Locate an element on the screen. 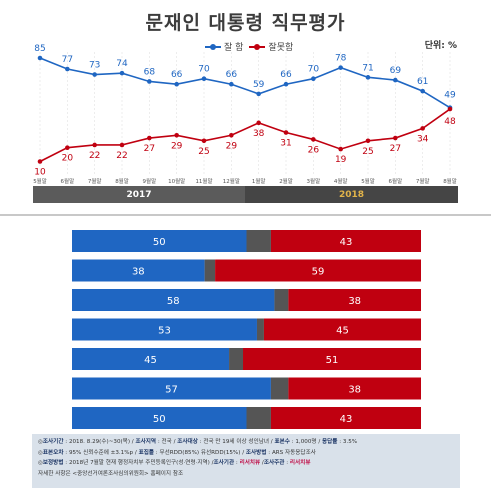 Image resolution: width=491 pixels, height=500 pixels. x-tick-label: 8월말 is located at coordinates (122, 181).